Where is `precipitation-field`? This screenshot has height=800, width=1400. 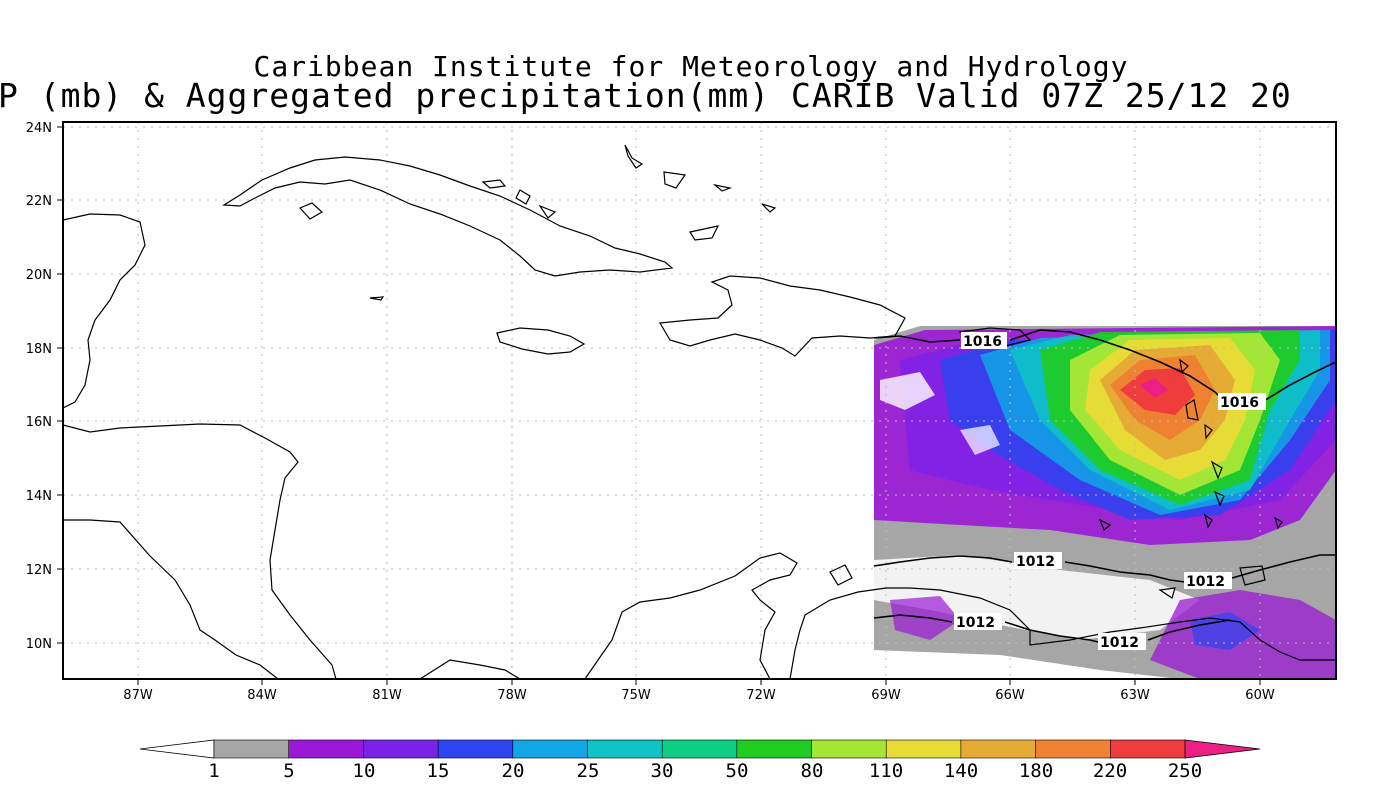
precipitation-field is located at coordinates (1105, 502).